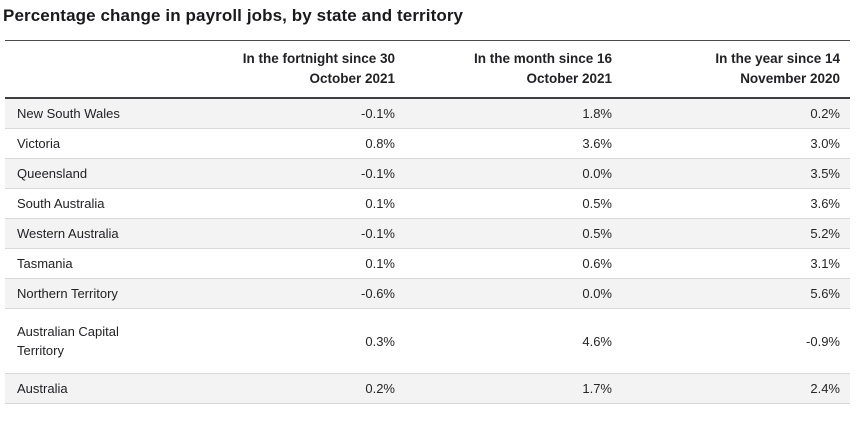  I want to click on cell-year: 3.6%, so click(736, 203).